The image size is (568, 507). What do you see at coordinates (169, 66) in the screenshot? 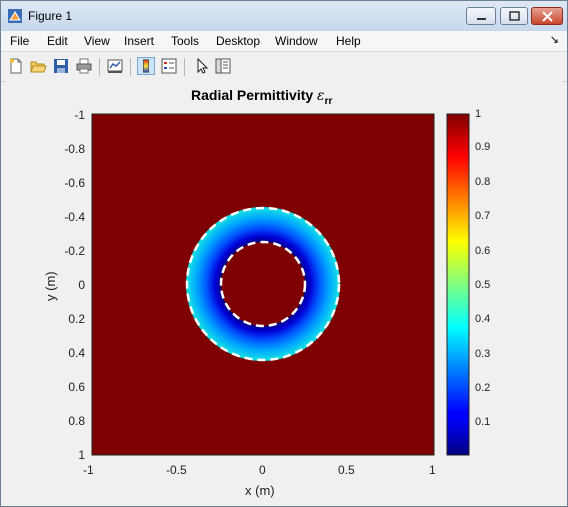
I see `legend-icon` at bounding box center [169, 66].